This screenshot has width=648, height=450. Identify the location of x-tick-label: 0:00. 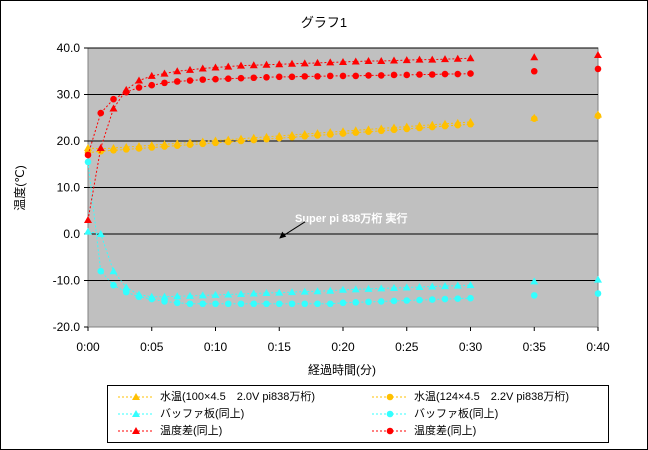
(88, 347).